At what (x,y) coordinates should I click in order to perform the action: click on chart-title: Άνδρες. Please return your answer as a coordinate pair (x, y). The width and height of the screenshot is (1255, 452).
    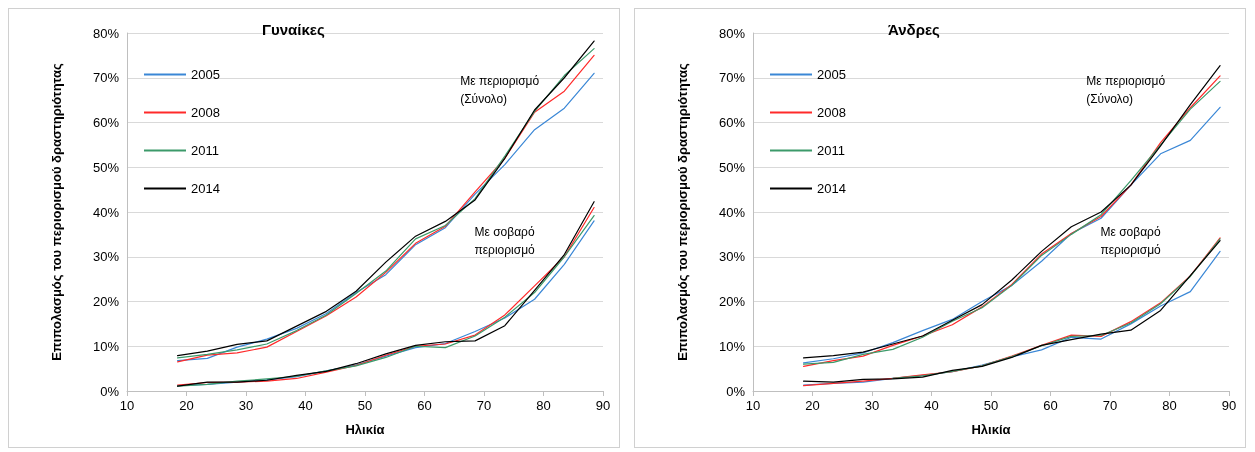
    Looking at the image, I should click on (914, 29).